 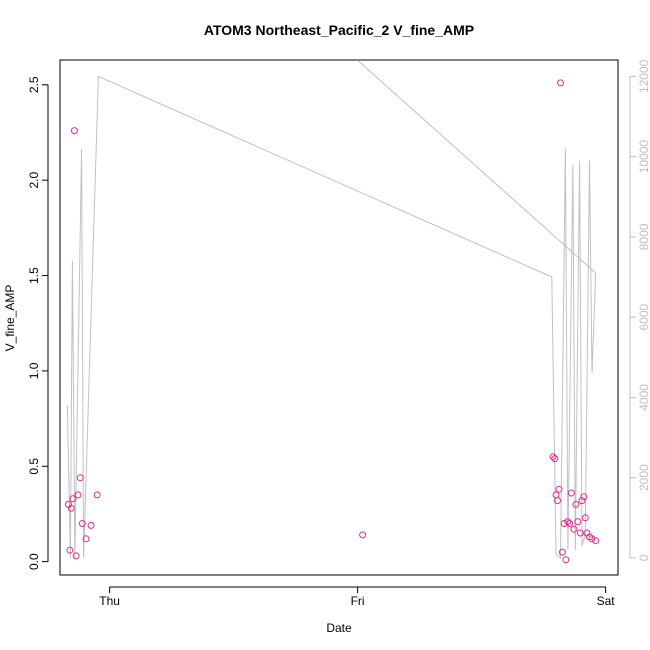 I want to click on y-tick-label: 0.0, so click(x=34, y=561).